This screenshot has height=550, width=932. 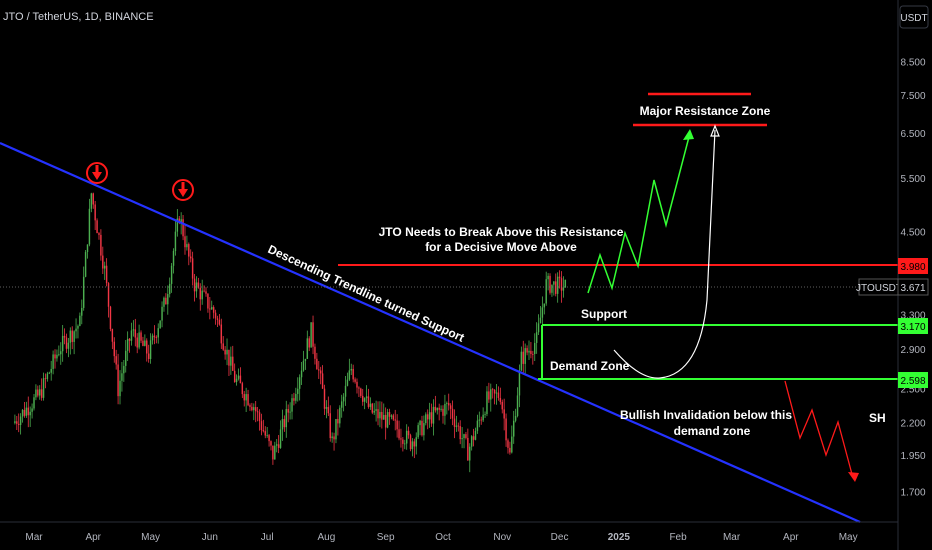 I want to click on chart-title: JTO / TetherUS, 1D, BINANCE, so click(x=78, y=17).